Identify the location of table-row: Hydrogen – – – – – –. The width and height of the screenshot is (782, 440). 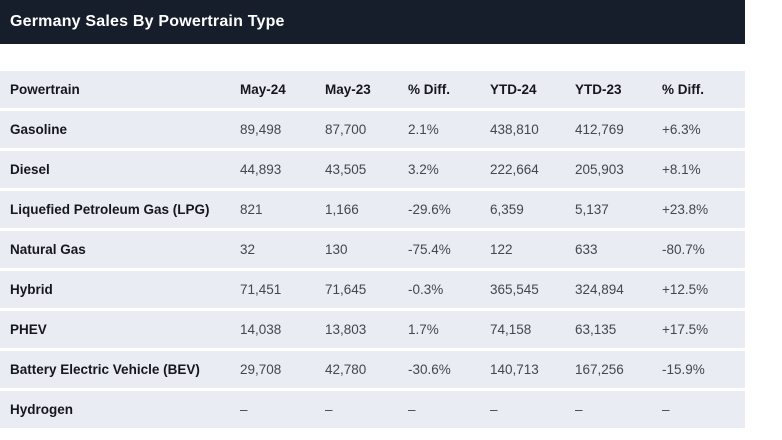
(372, 409).